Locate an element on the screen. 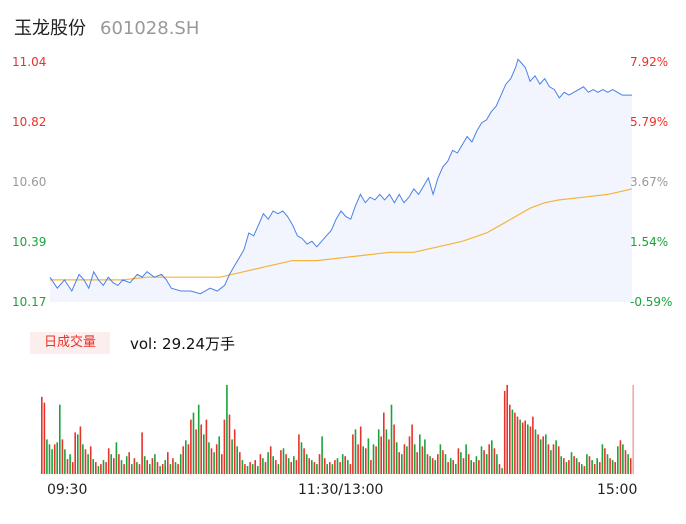 This screenshot has width=686, height=524. price-tick-label: 11.04 is located at coordinates (29, 62).